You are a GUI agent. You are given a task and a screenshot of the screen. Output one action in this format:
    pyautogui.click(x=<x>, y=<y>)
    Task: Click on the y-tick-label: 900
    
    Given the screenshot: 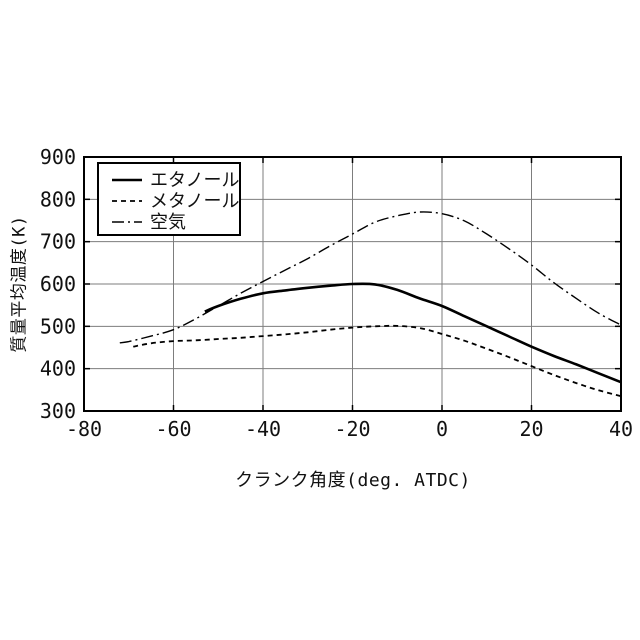 What is the action you would take?
    pyautogui.click(x=58, y=157)
    